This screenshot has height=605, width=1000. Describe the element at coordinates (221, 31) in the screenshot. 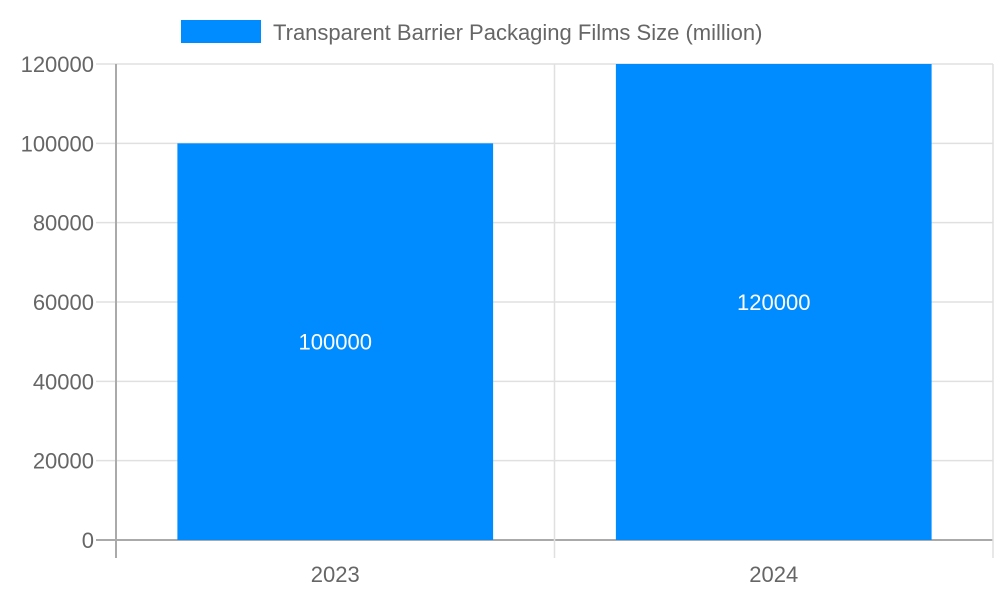

I see `legend-swatch` at that location.